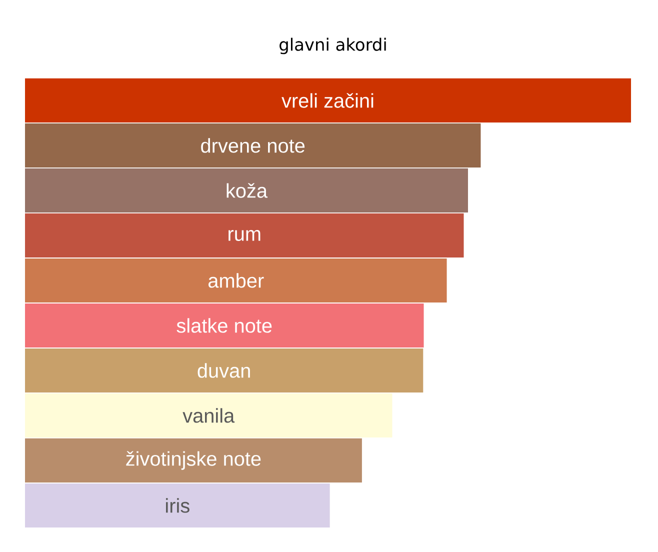  I want to click on y-tick-label: duvan, so click(224, 370).